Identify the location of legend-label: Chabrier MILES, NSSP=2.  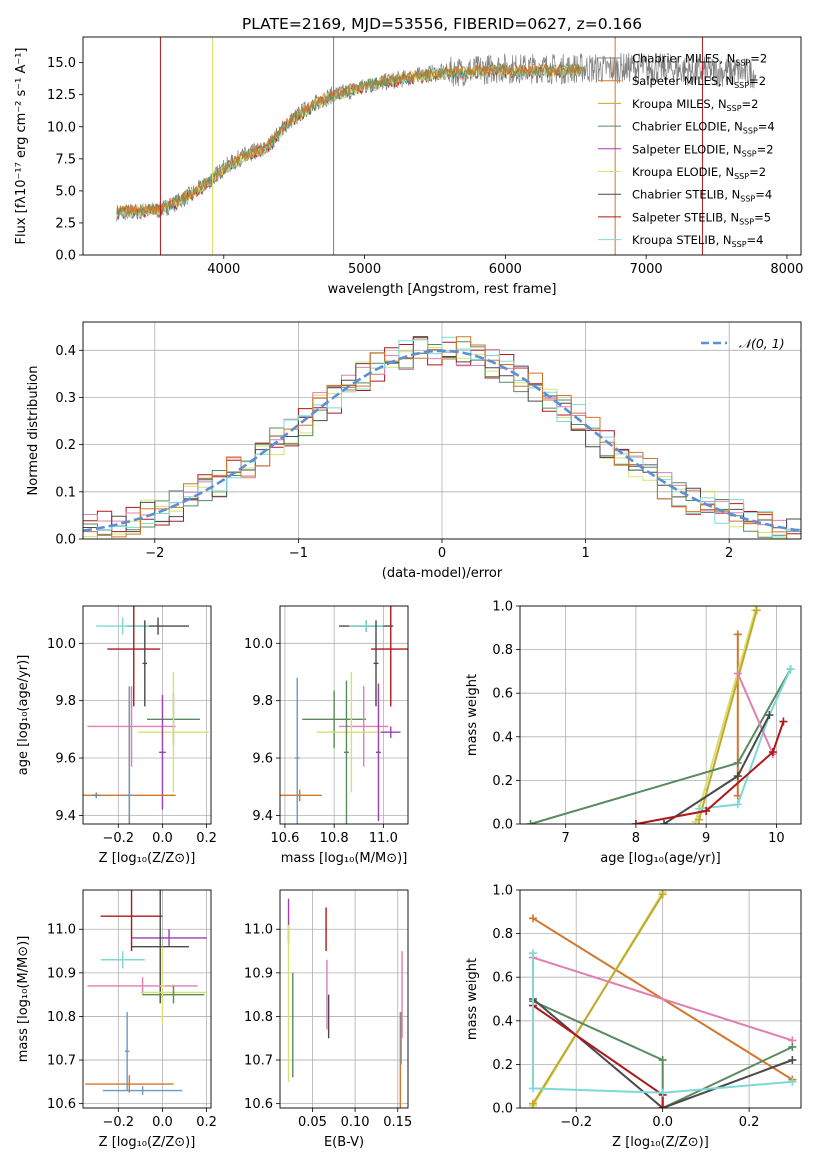
(699, 60).